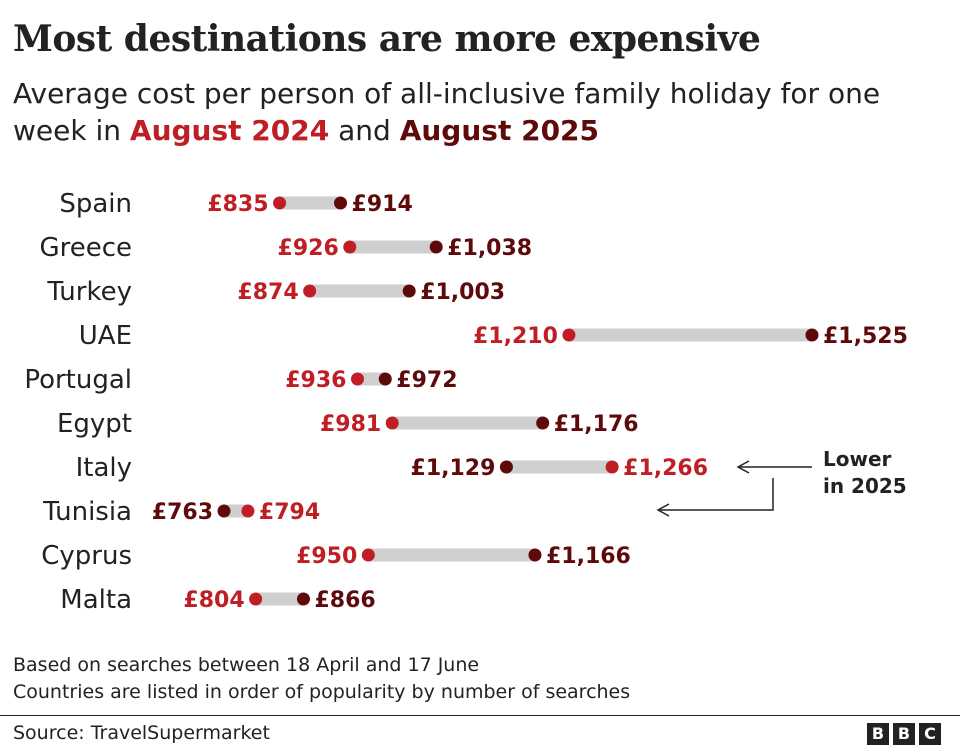  I want to click on country-label: Tunisia, so click(87, 512).